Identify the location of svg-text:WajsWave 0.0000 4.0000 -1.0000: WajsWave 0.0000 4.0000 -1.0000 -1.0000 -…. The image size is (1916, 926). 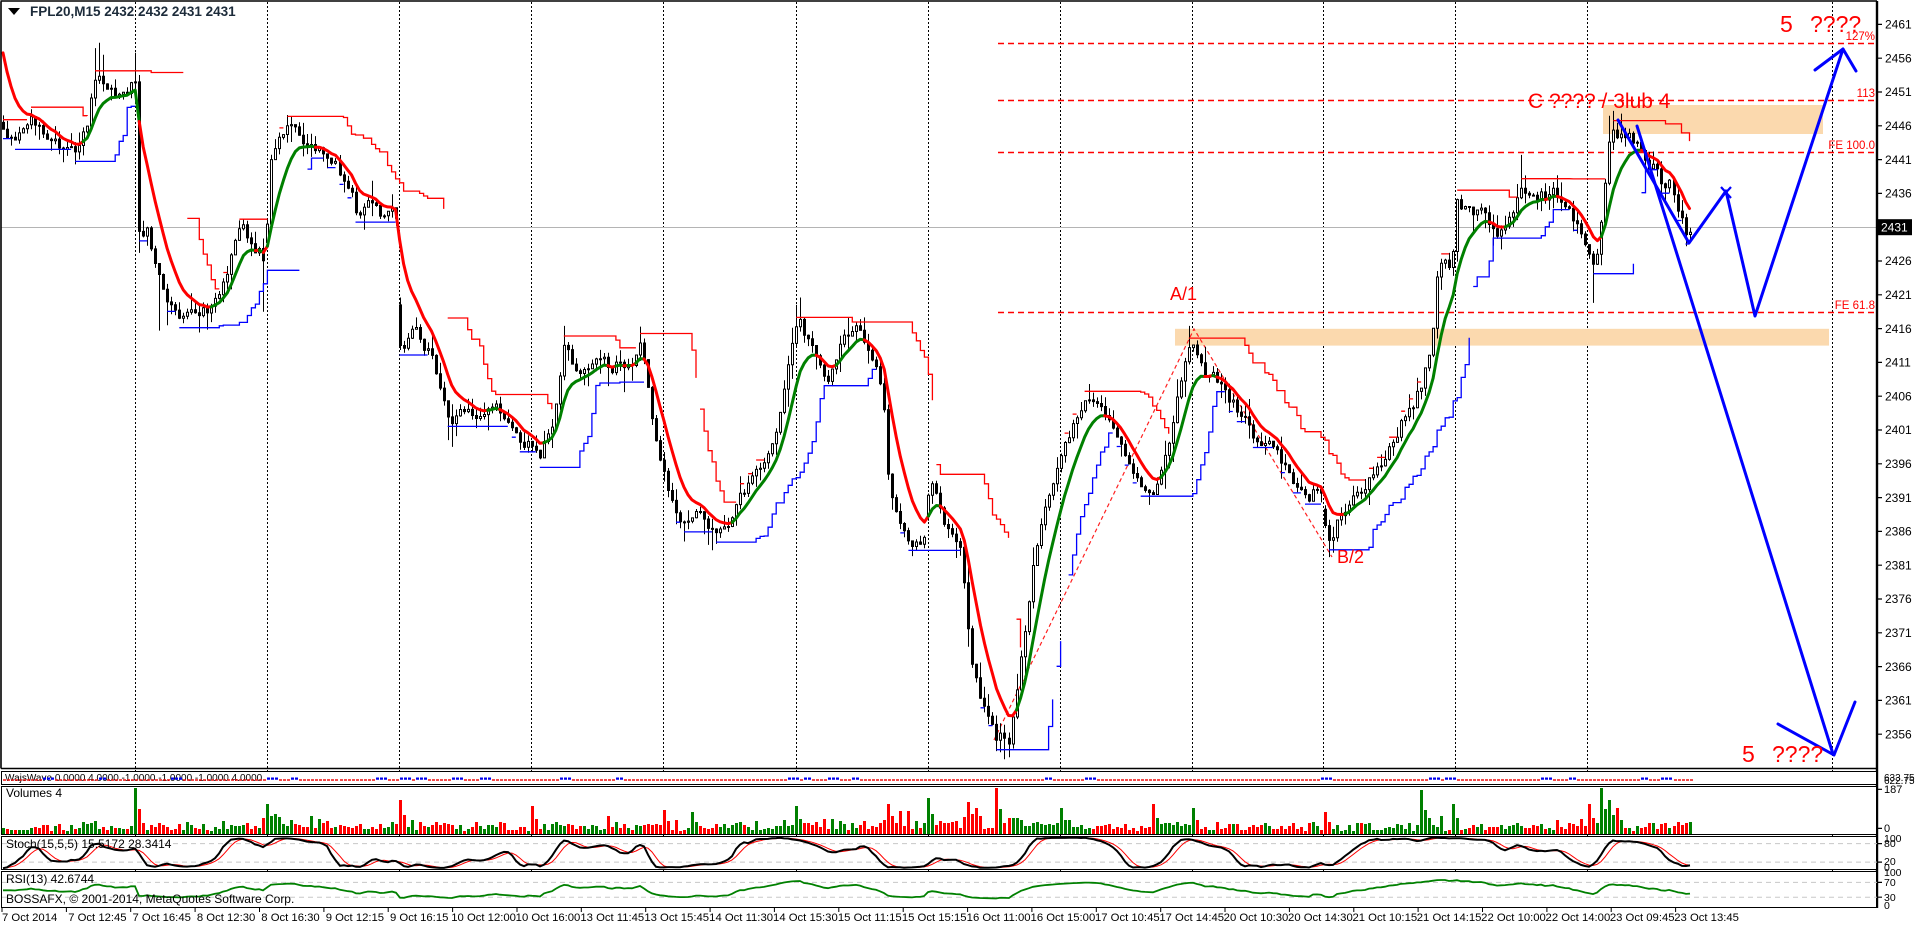
(134, 778).